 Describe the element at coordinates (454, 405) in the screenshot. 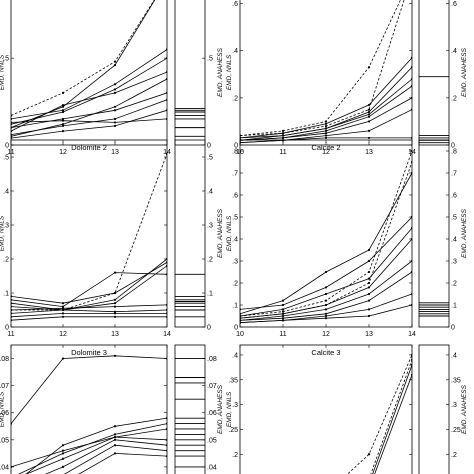

I see `right-y-tick-label: .3` at that location.